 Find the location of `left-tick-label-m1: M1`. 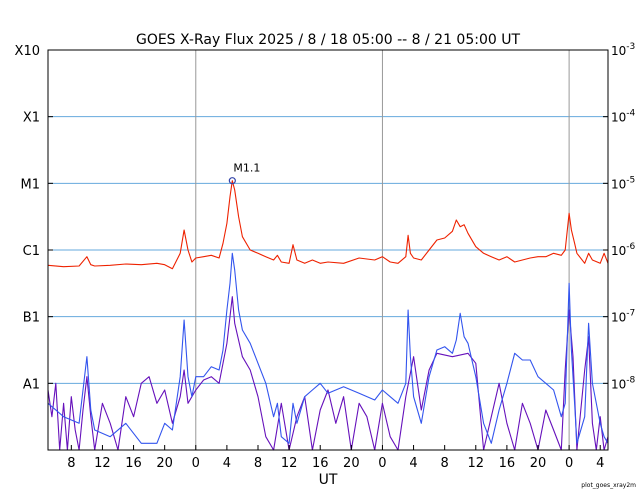

left-tick-label-m1: M1 is located at coordinates (31, 184).